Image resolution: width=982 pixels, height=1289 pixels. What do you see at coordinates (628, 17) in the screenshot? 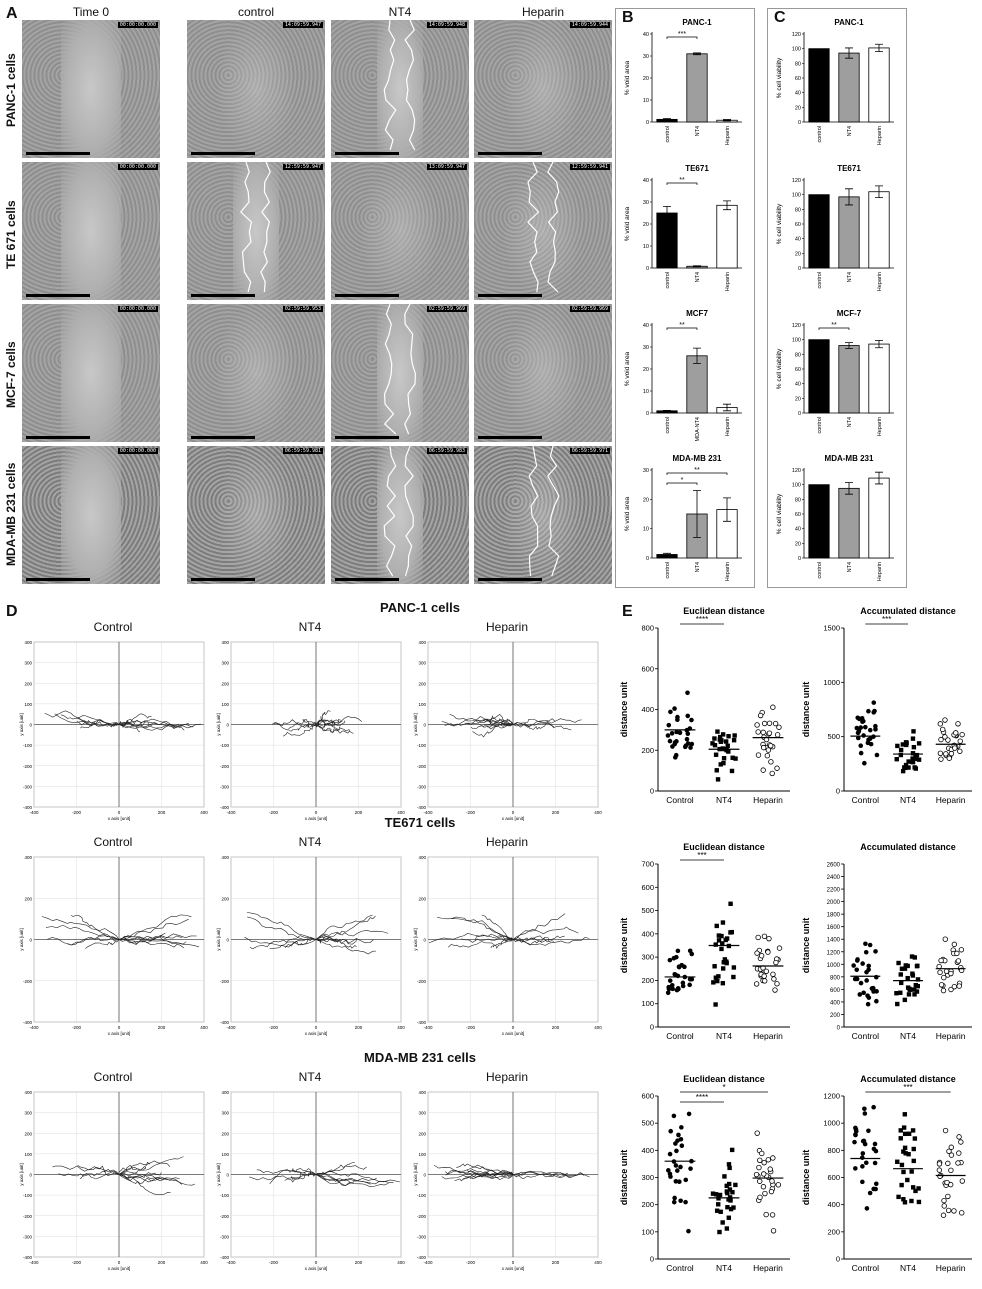
I see `panel-b-label: B` at bounding box center [628, 17].